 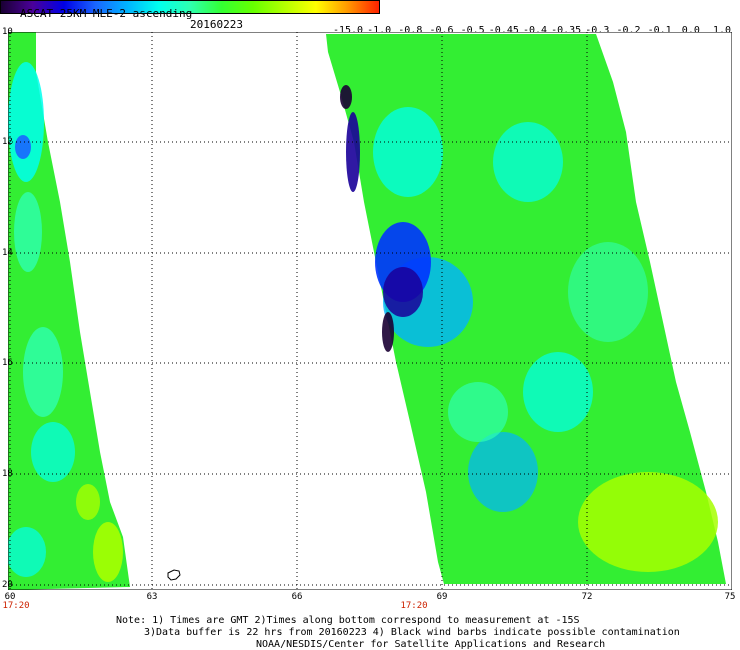 I want to click on color-scale-label: -0.8, so click(x=410, y=30).